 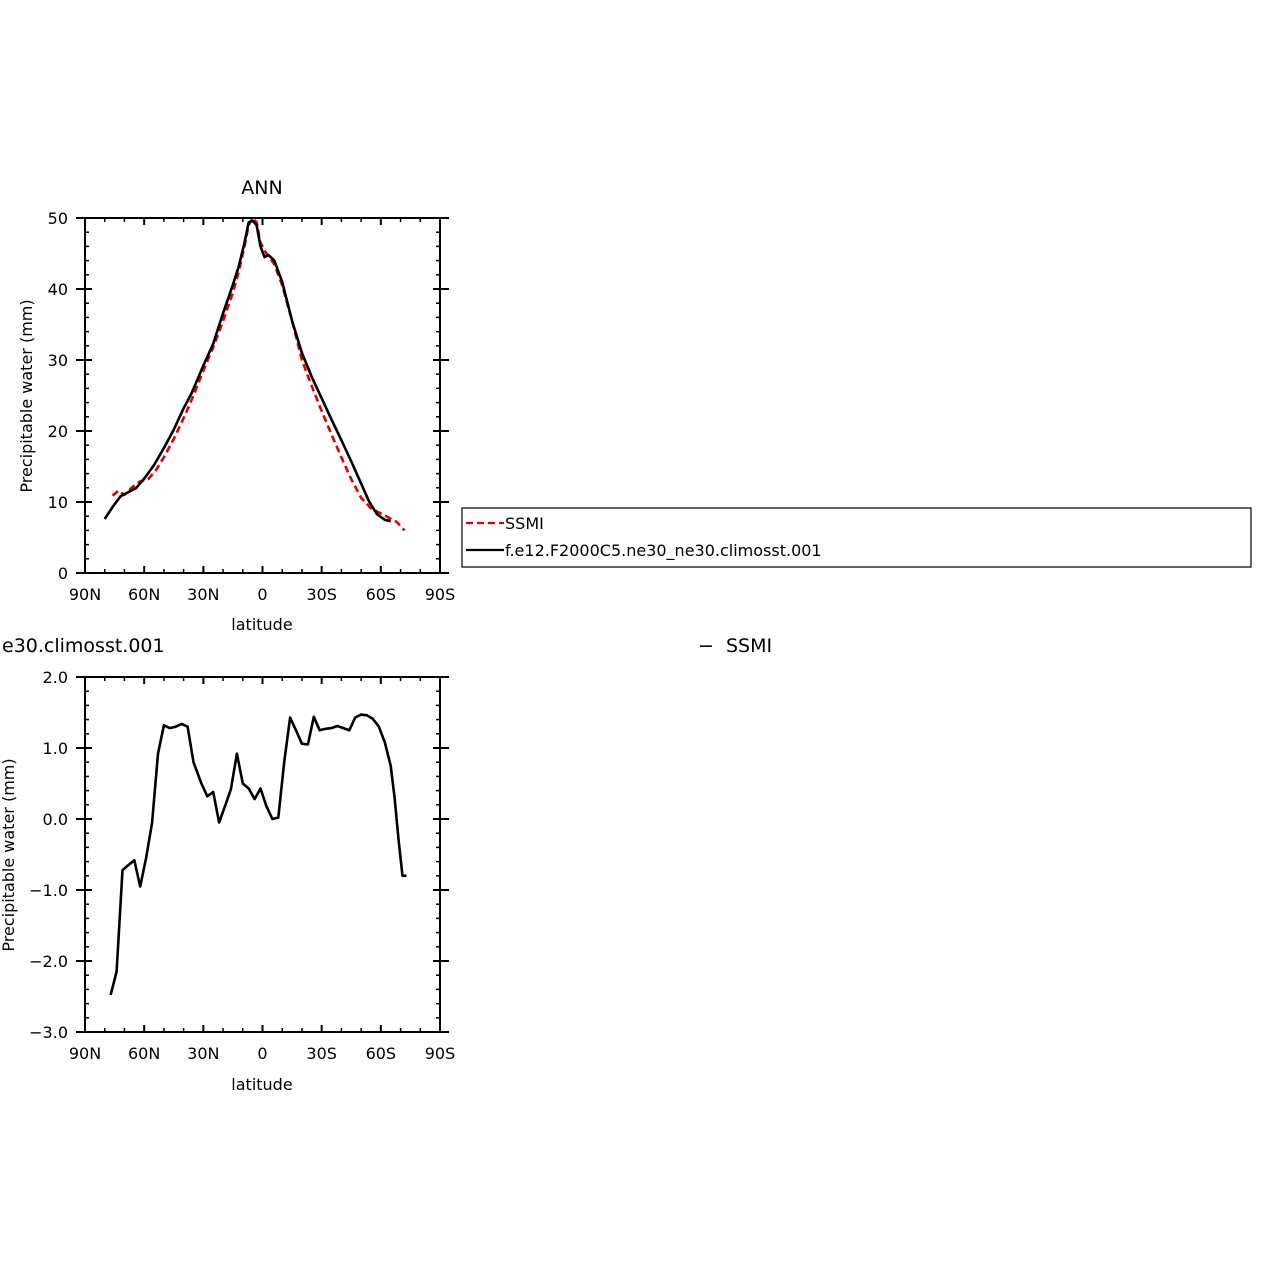 I want to click on bottom-y-tick-label: 2.0, so click(x=55, y=677).